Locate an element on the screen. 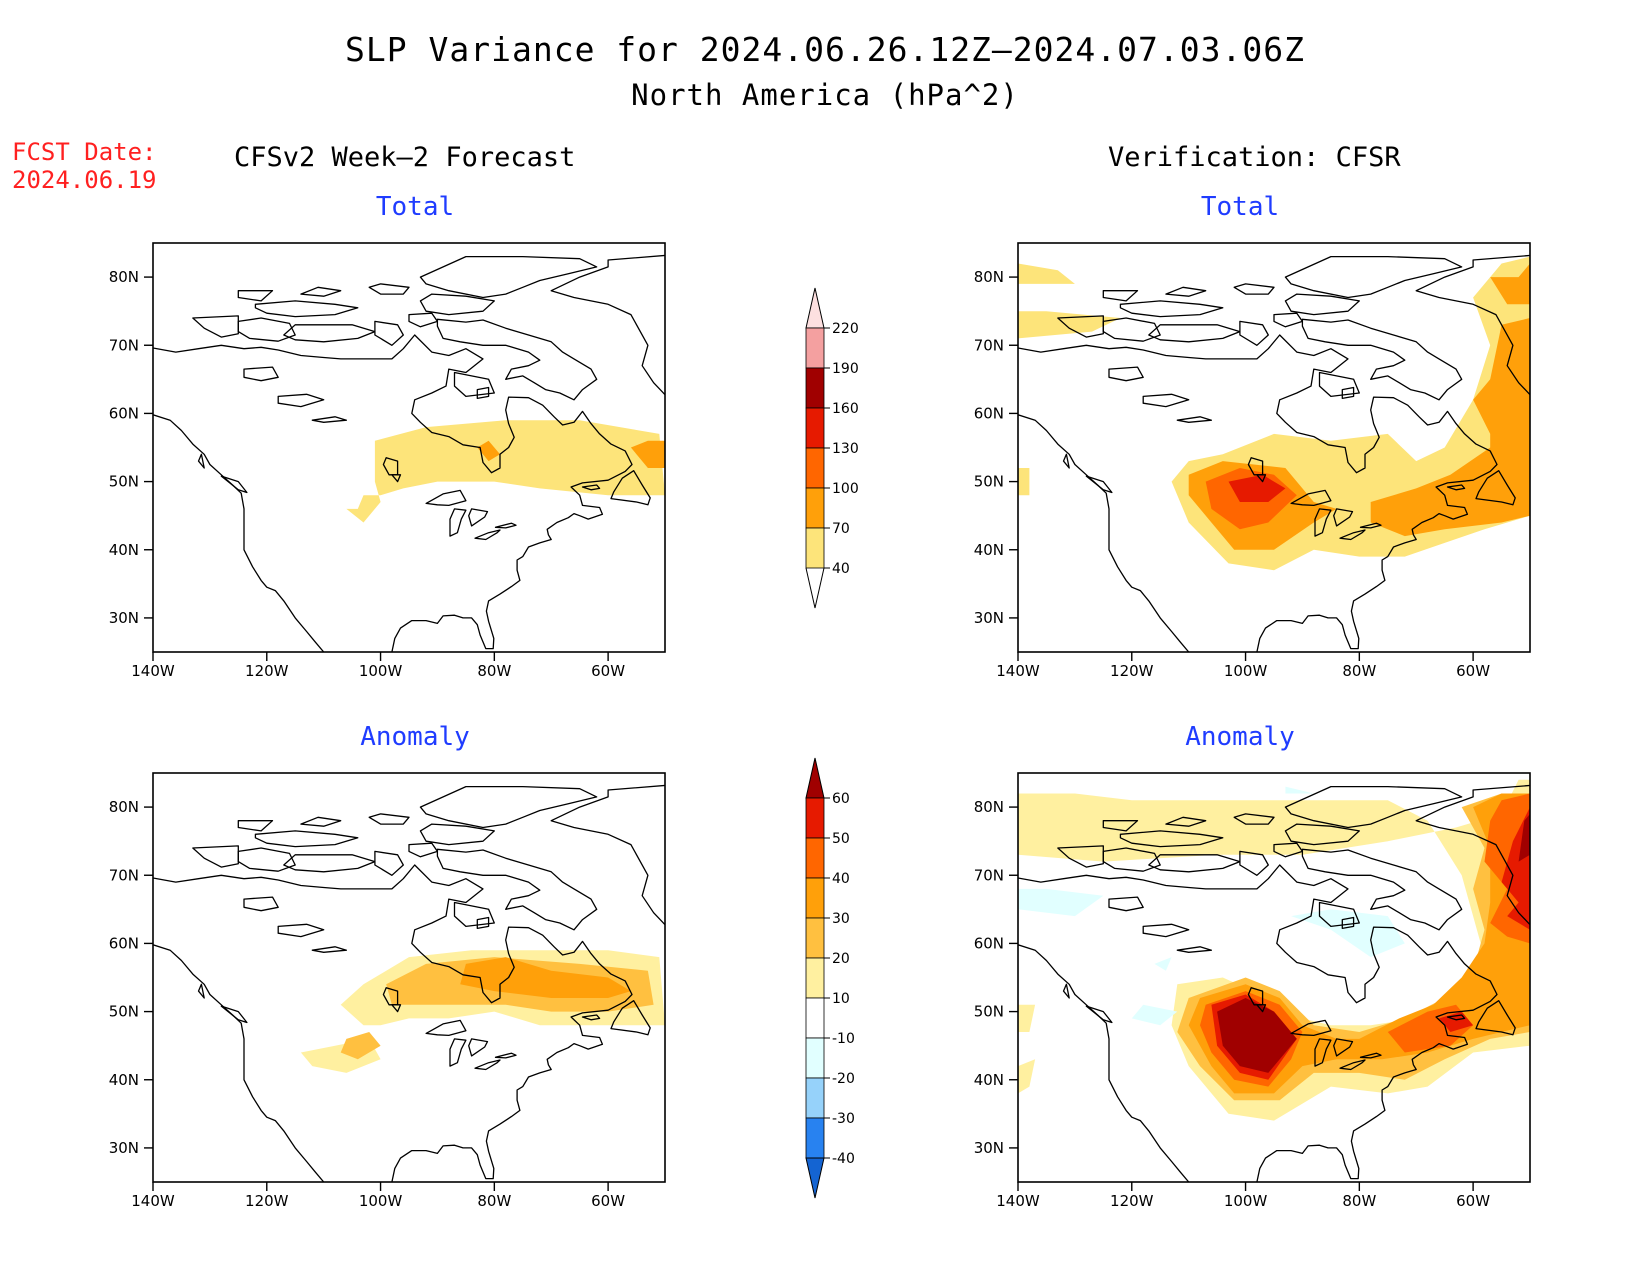  lat-tick-label: 50N is located at coordinates (124, 1012).